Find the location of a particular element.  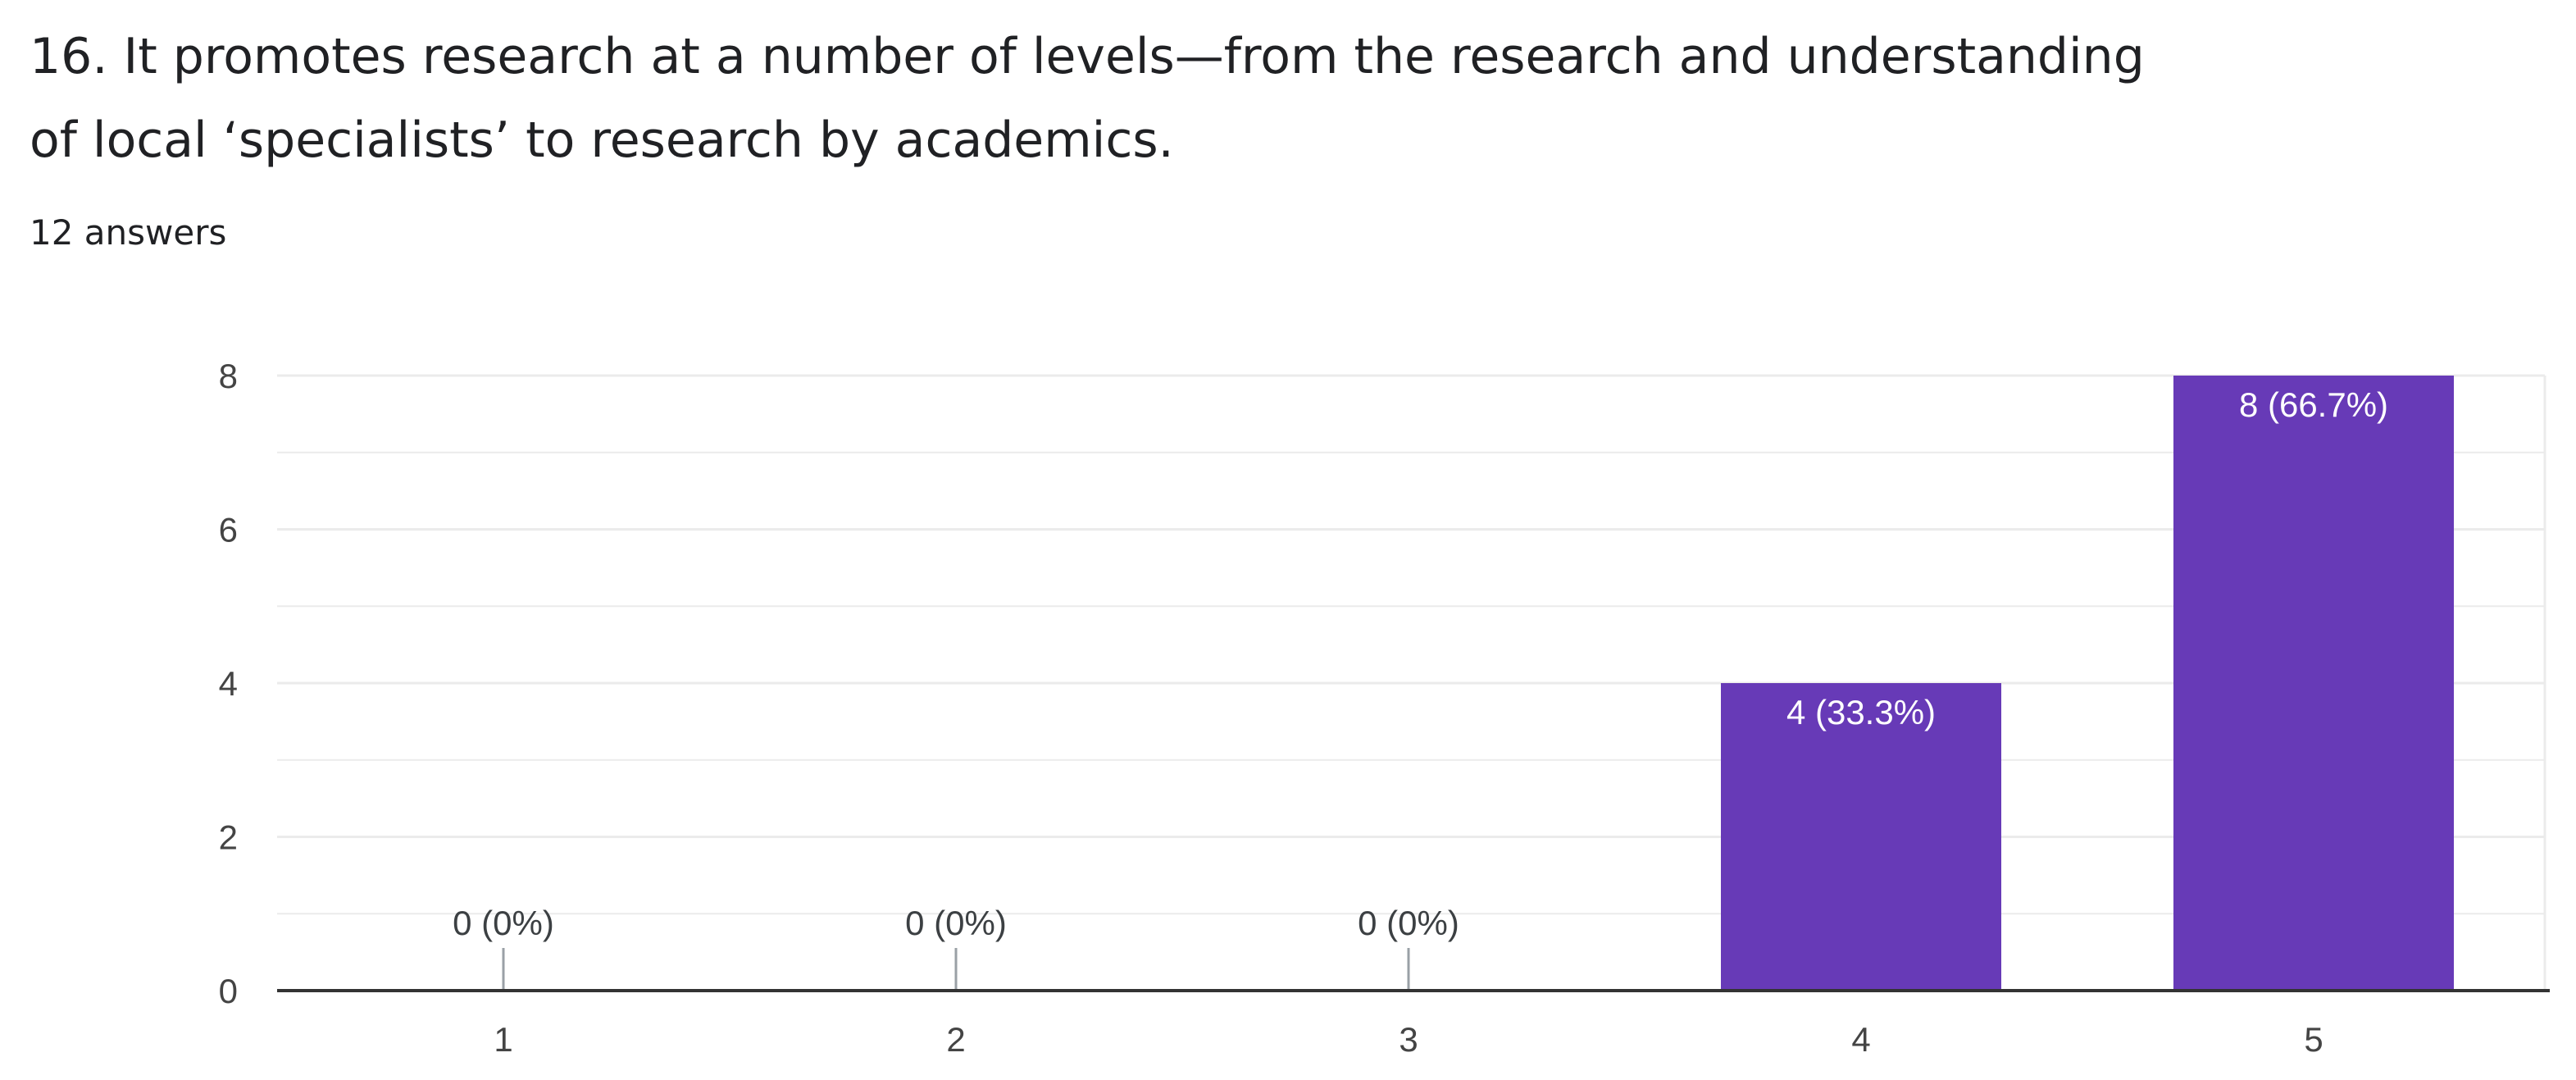

x-tick-label: 1 is located at coordinates (503, 1039).